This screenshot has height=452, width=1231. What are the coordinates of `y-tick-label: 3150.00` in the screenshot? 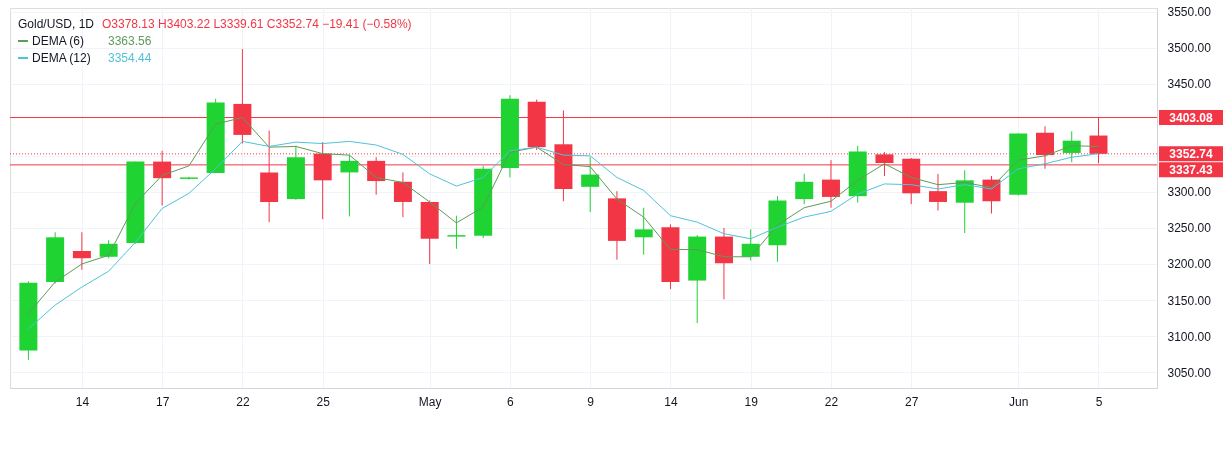 It's located at (1189, 300).